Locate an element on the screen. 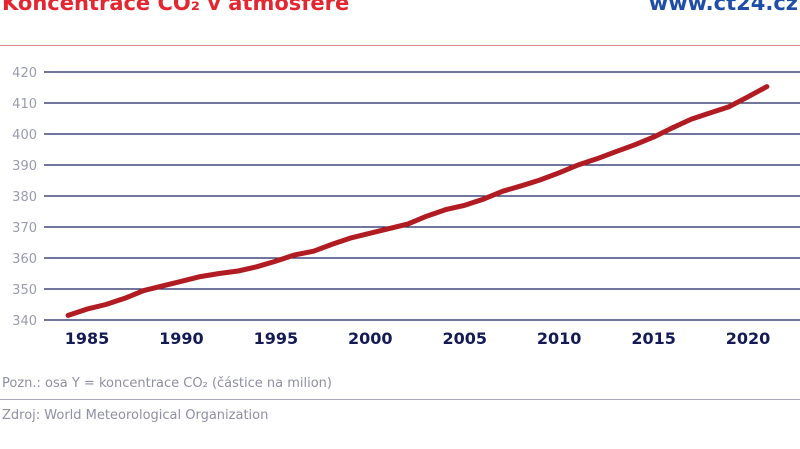 The width and height of the screenshot is (800, 449). x-tick-label: 2000 is located at coordinates (370, 338).